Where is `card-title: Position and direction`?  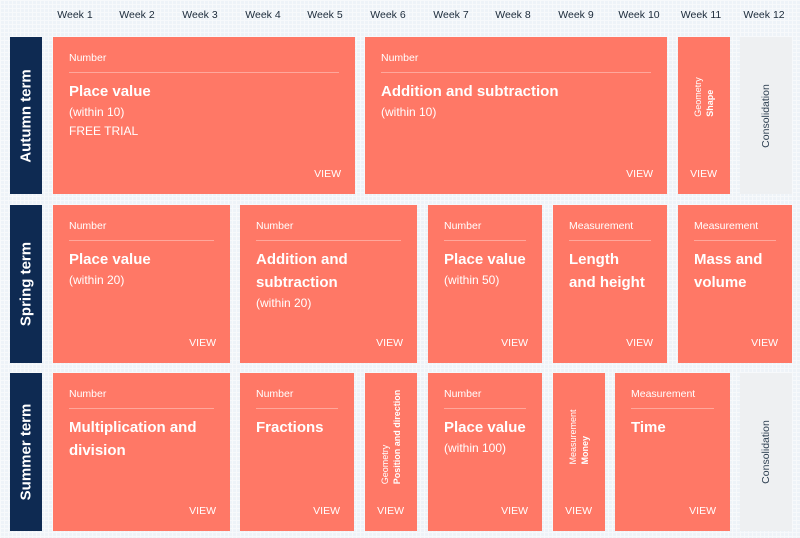
card-title: Position and direction is located at coordinates (397, 437).